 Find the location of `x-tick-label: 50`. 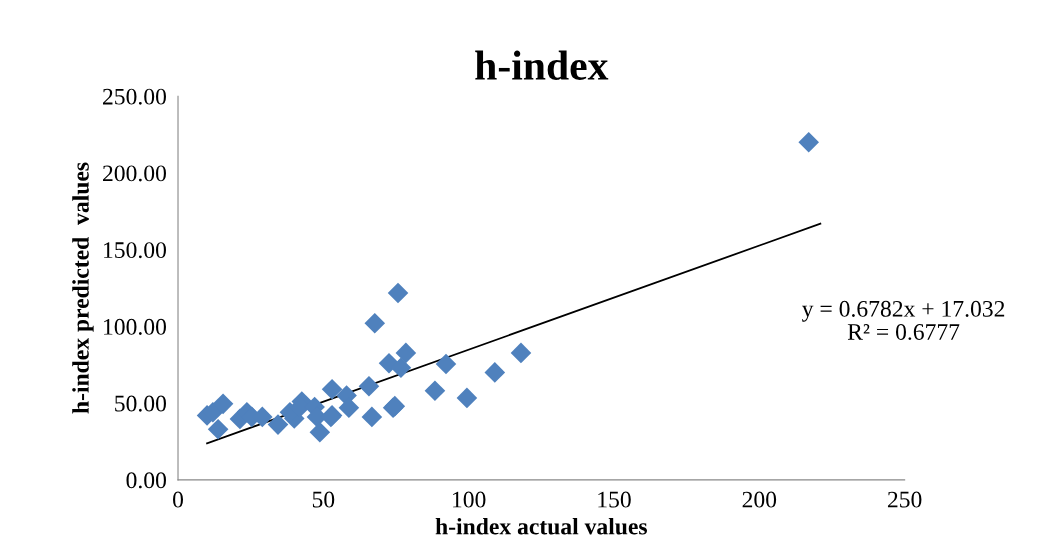

x-tick-label: 50 is located at coordinates (323, 499).